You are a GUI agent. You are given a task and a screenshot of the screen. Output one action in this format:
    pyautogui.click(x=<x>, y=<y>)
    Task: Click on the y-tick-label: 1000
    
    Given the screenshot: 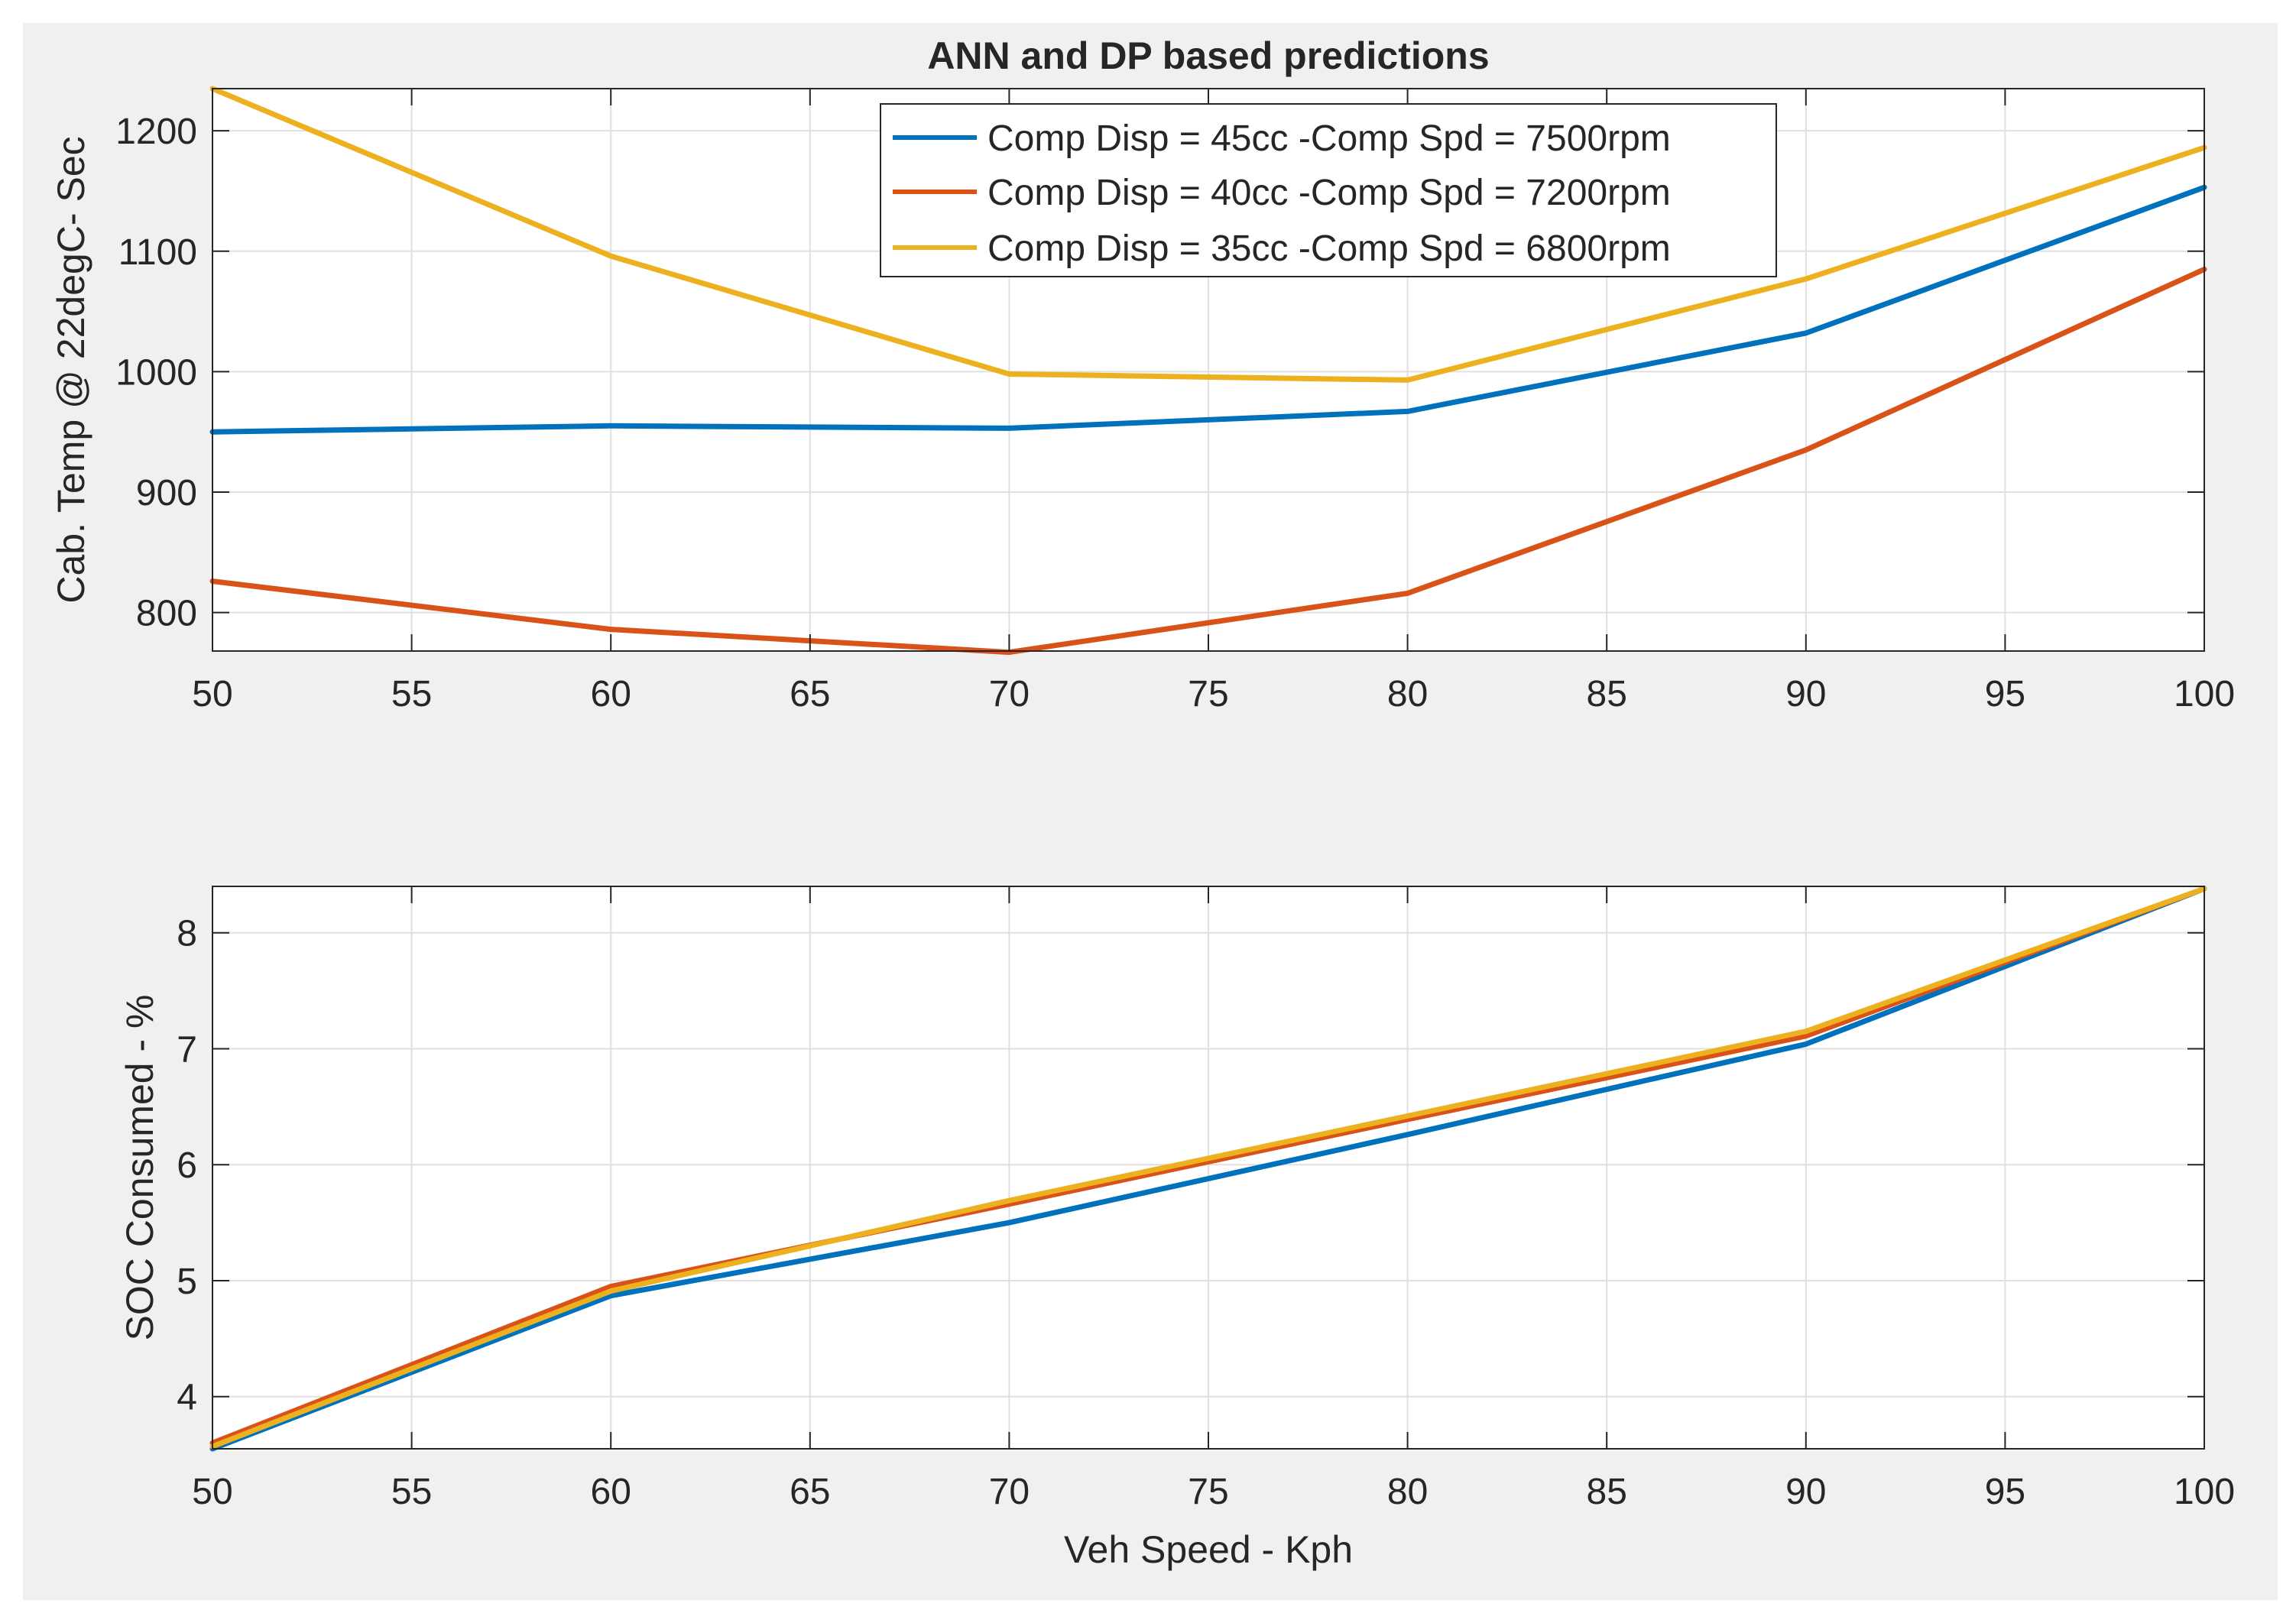 What is the action you would take?
    pyautogui.click(x=156, y=372)
    